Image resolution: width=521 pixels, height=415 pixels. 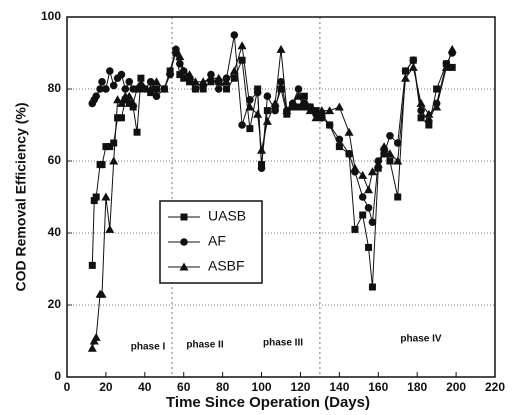 What do you see at coordinates (106, 387) in the screenshot?
I see `x-tick-label: 20` at bounding box center [106, 387].